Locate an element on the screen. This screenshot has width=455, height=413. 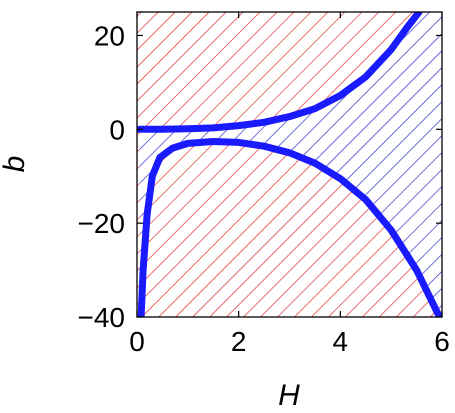
y-tick-label: −20 is located at coordinates (102, 223).